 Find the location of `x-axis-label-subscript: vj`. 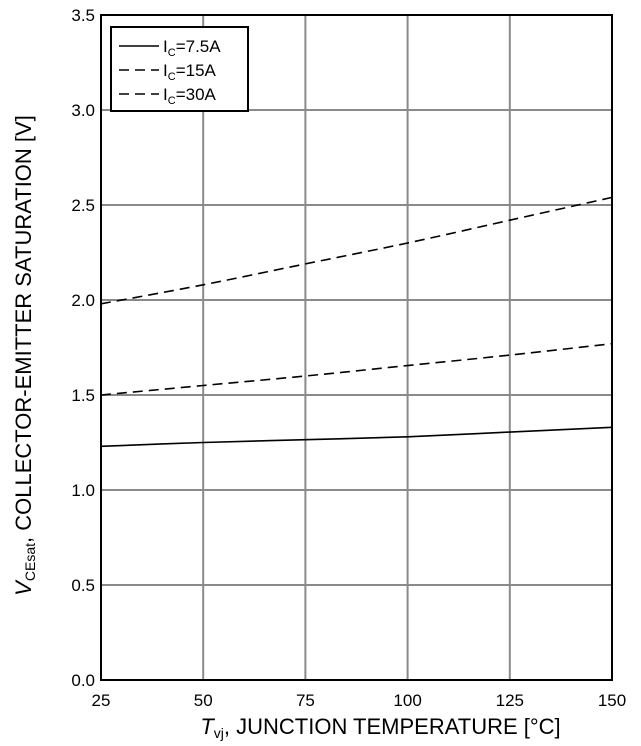

x-axis-label-subscript: vj is located at coordinates (219, 733).